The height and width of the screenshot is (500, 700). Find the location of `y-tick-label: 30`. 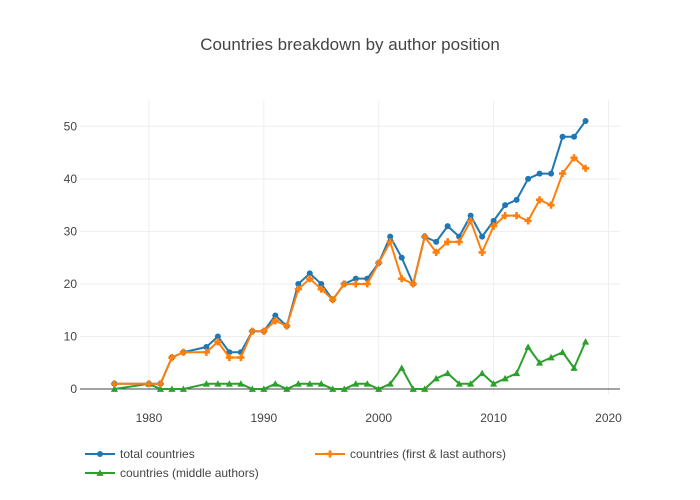

y-tick-label: 30 is located at coordinates (71, 231).